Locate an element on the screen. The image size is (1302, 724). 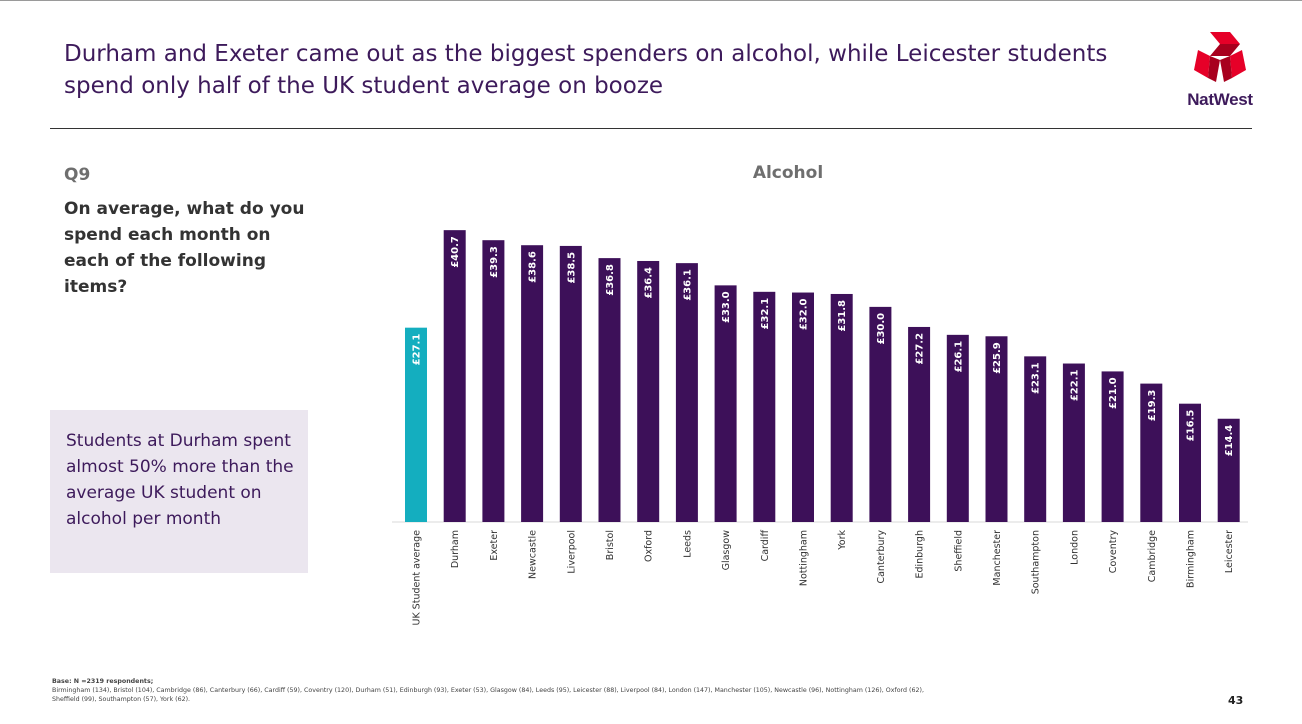
footnote-base: Base: N =2319 respondents; is located at coordinates (103, 681).